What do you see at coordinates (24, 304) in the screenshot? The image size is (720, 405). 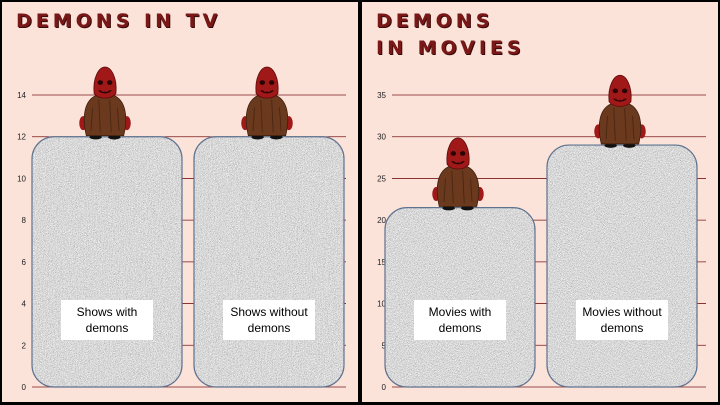 I see `y-tick-label: 4` at bounding box center [24, 304].